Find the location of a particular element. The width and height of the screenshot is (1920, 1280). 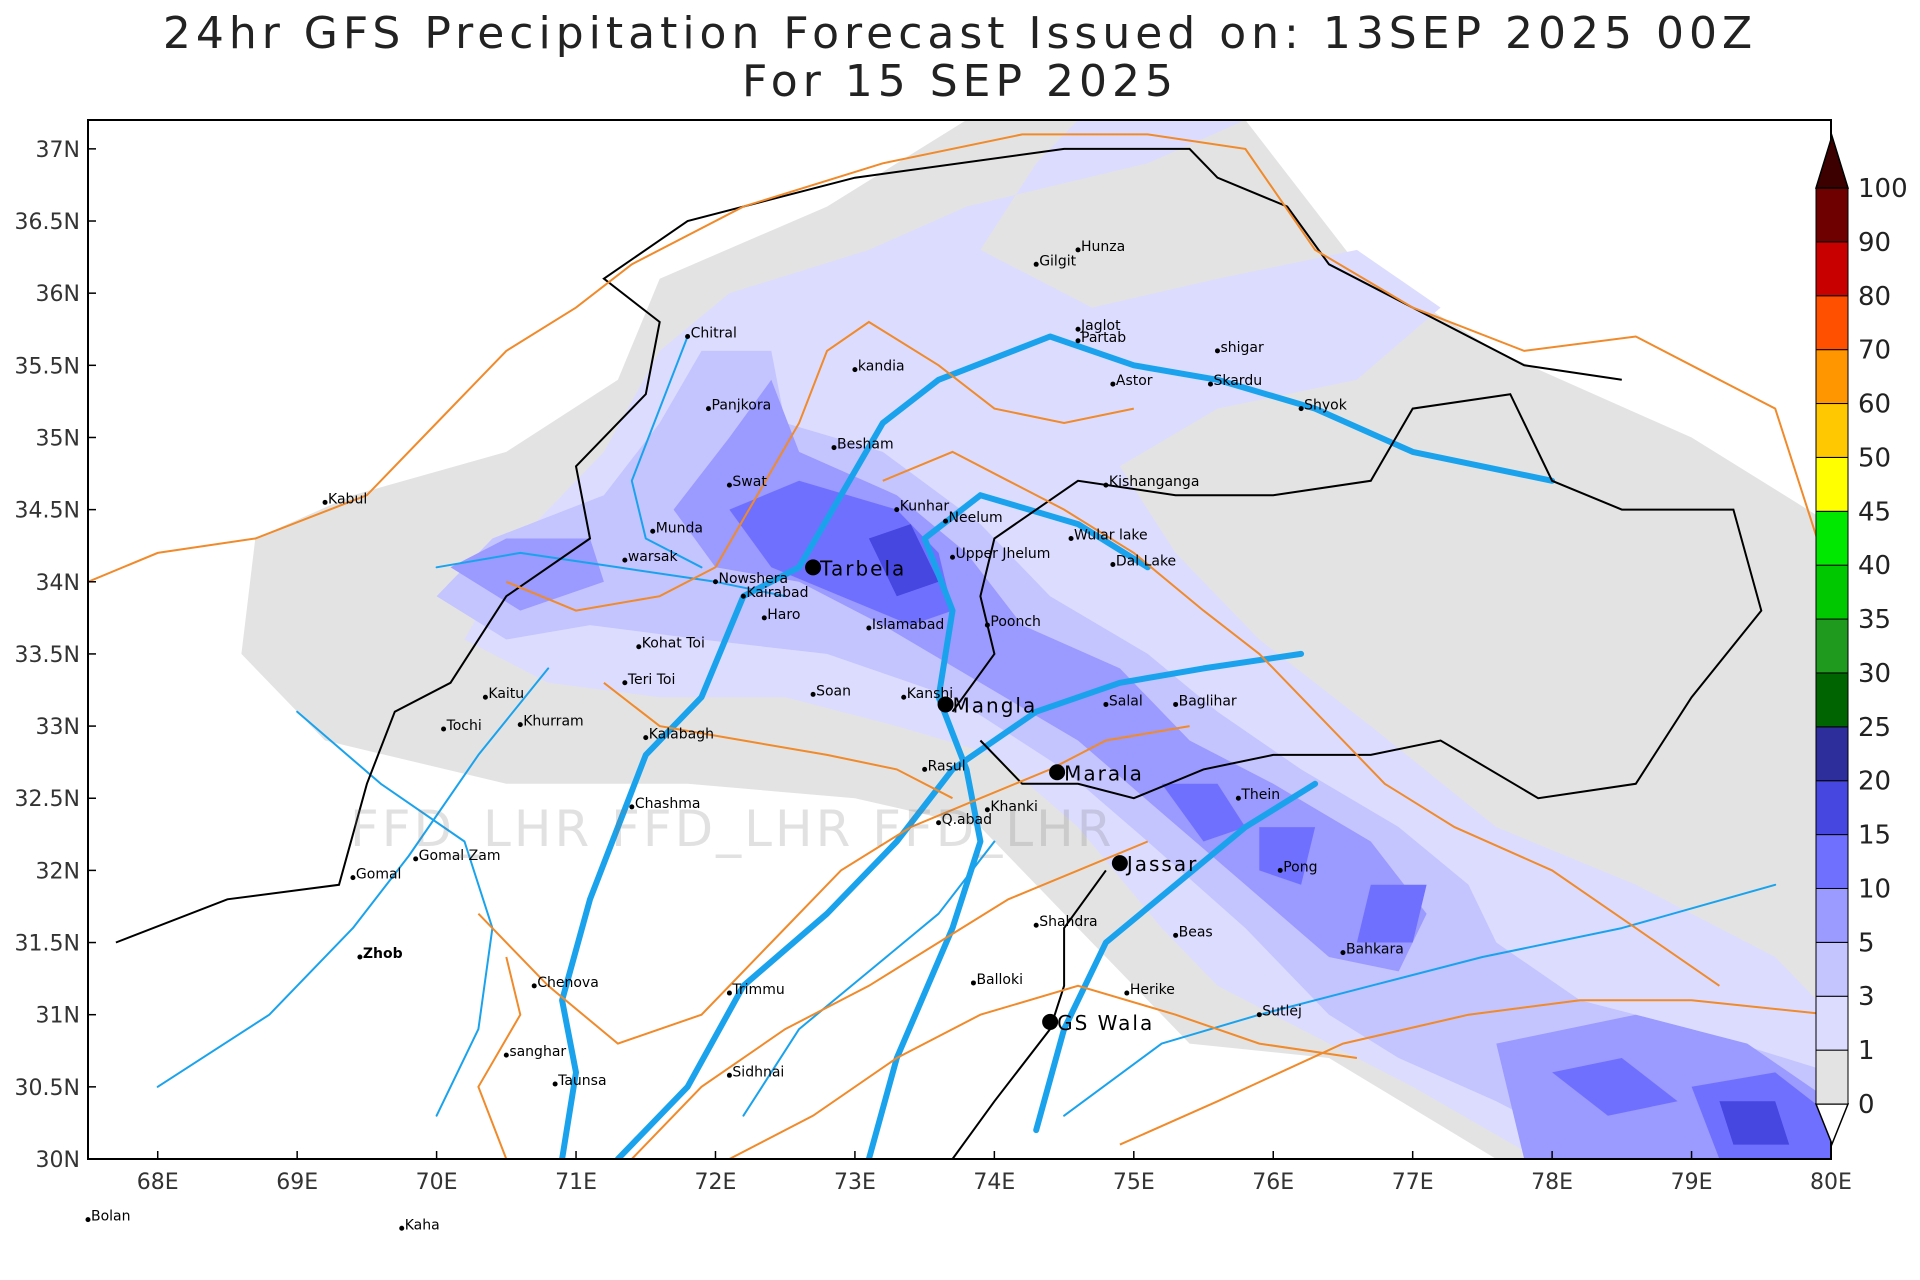

place-label: Gilgit is located at coordinates (1057, 261).